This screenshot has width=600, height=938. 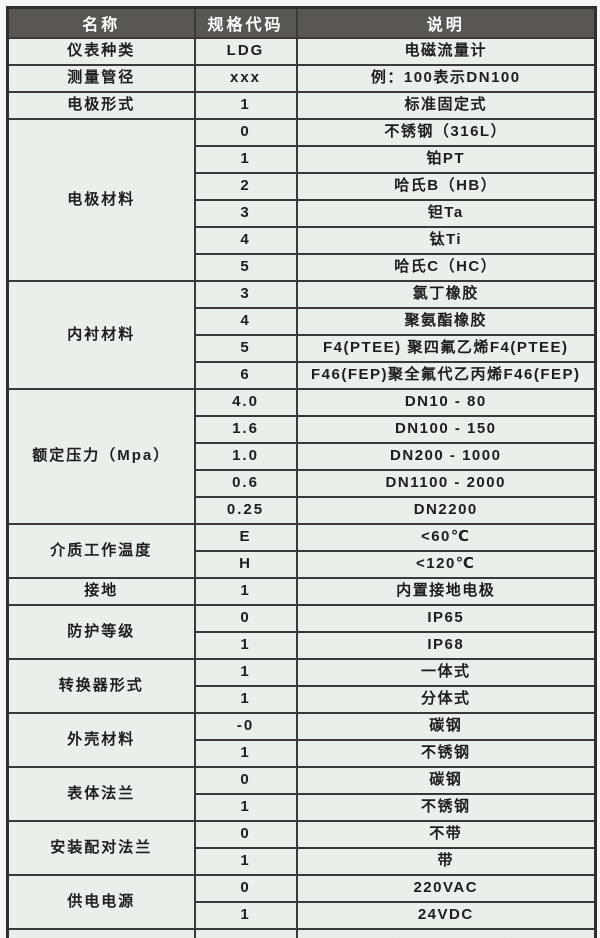 What do you see at coordinates (446, 672) in the screenshot?
I see `desc-cell: 一体式` at bounding box center [446, 672].